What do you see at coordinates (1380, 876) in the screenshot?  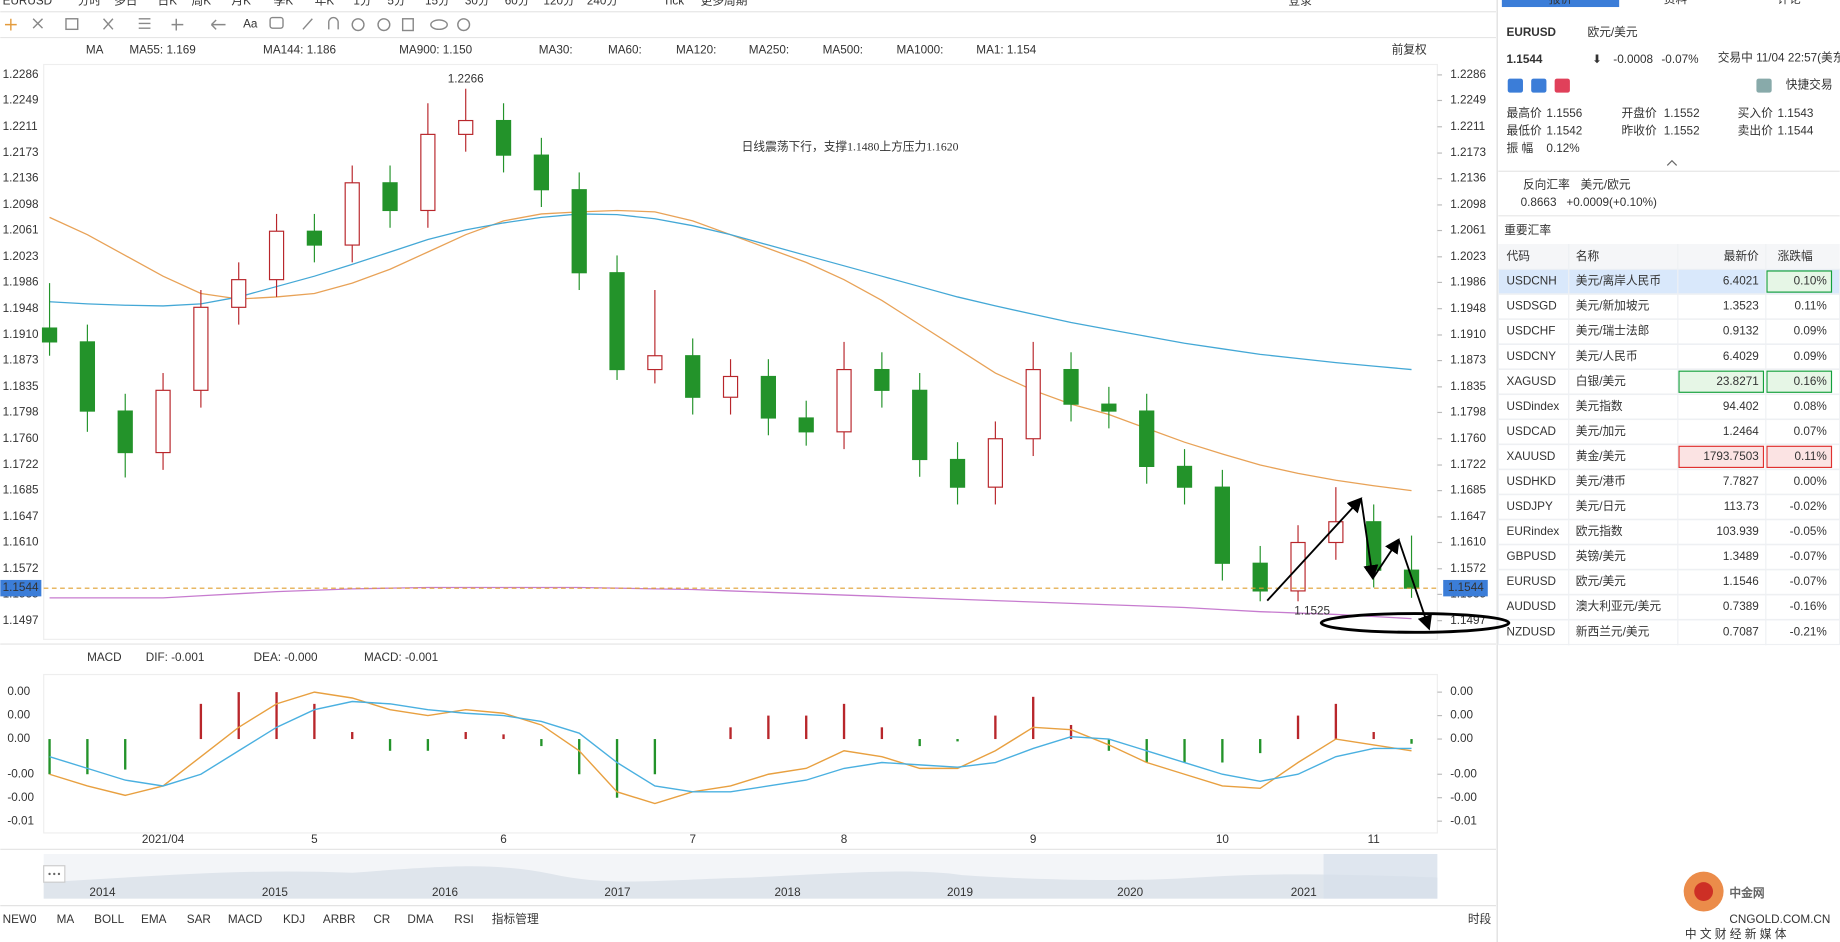 I see `navigator-window` at bounding box center [1380, 876].